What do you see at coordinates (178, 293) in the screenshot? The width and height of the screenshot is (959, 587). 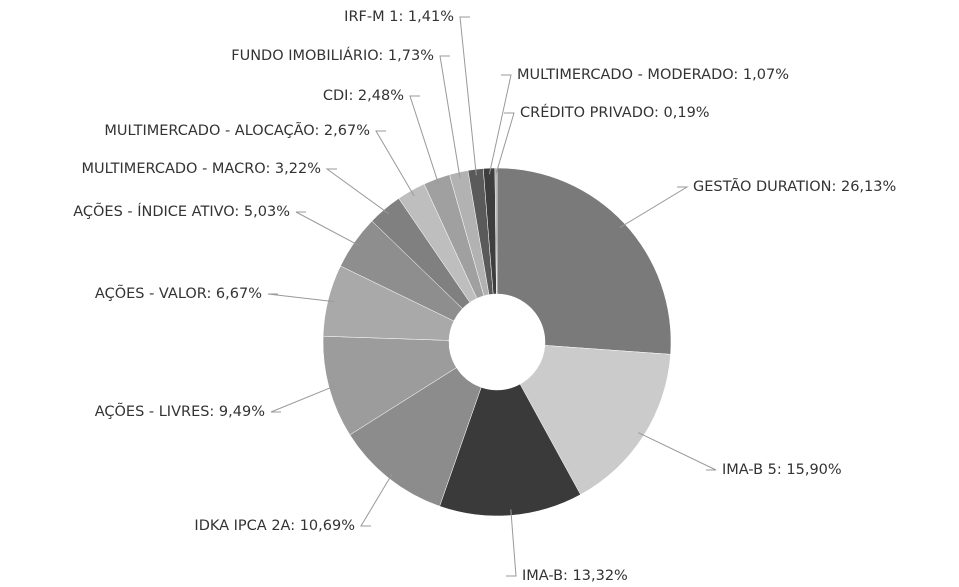 I see `slice-label: AÇÕES - VALOR: 6,67%` at bounding box center [178, 293].